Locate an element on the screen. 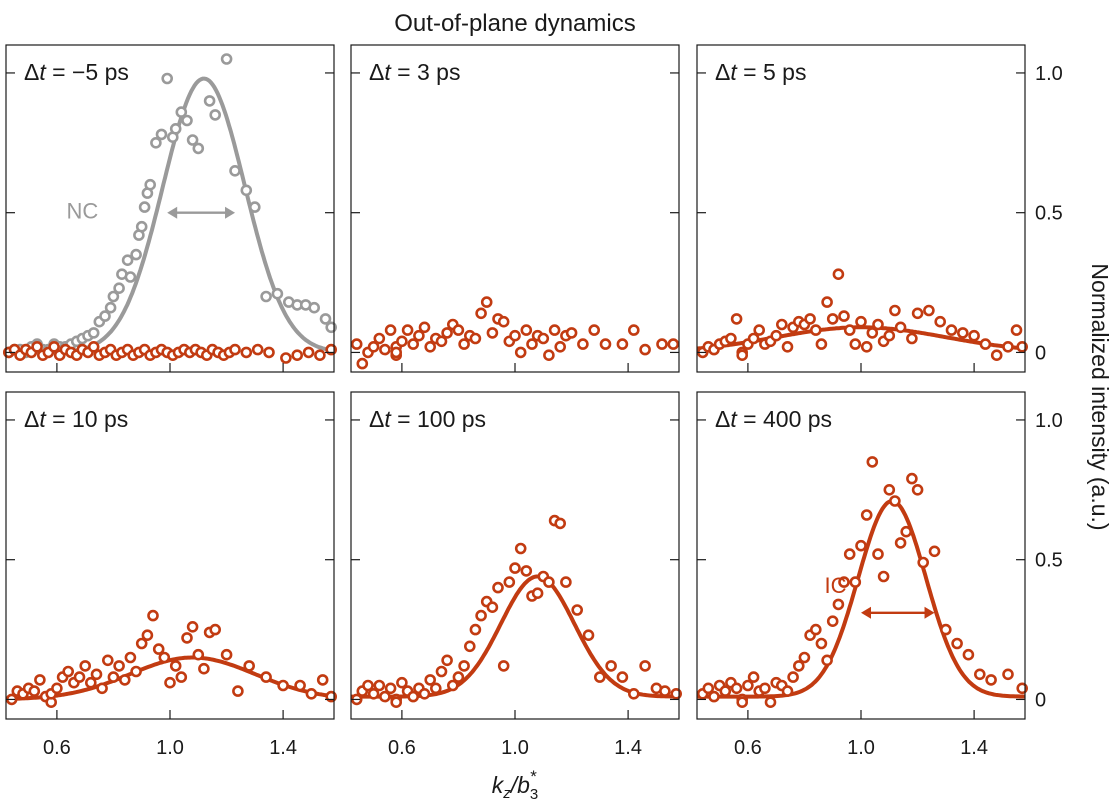 The image size is (1117, 805). panel-4: 0.6 1.0 1.4 Δt = 10 ps is located at coordinates (171, 575).